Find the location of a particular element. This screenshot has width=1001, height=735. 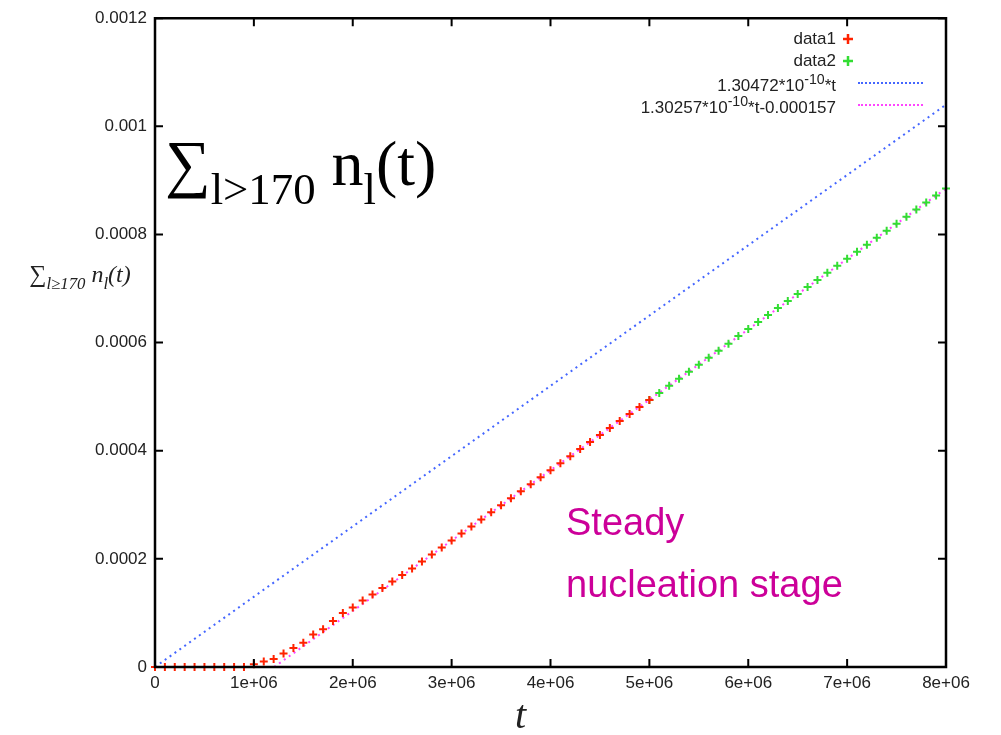

x-tick-label: 3e+06 is located at coordinates (451, 682).